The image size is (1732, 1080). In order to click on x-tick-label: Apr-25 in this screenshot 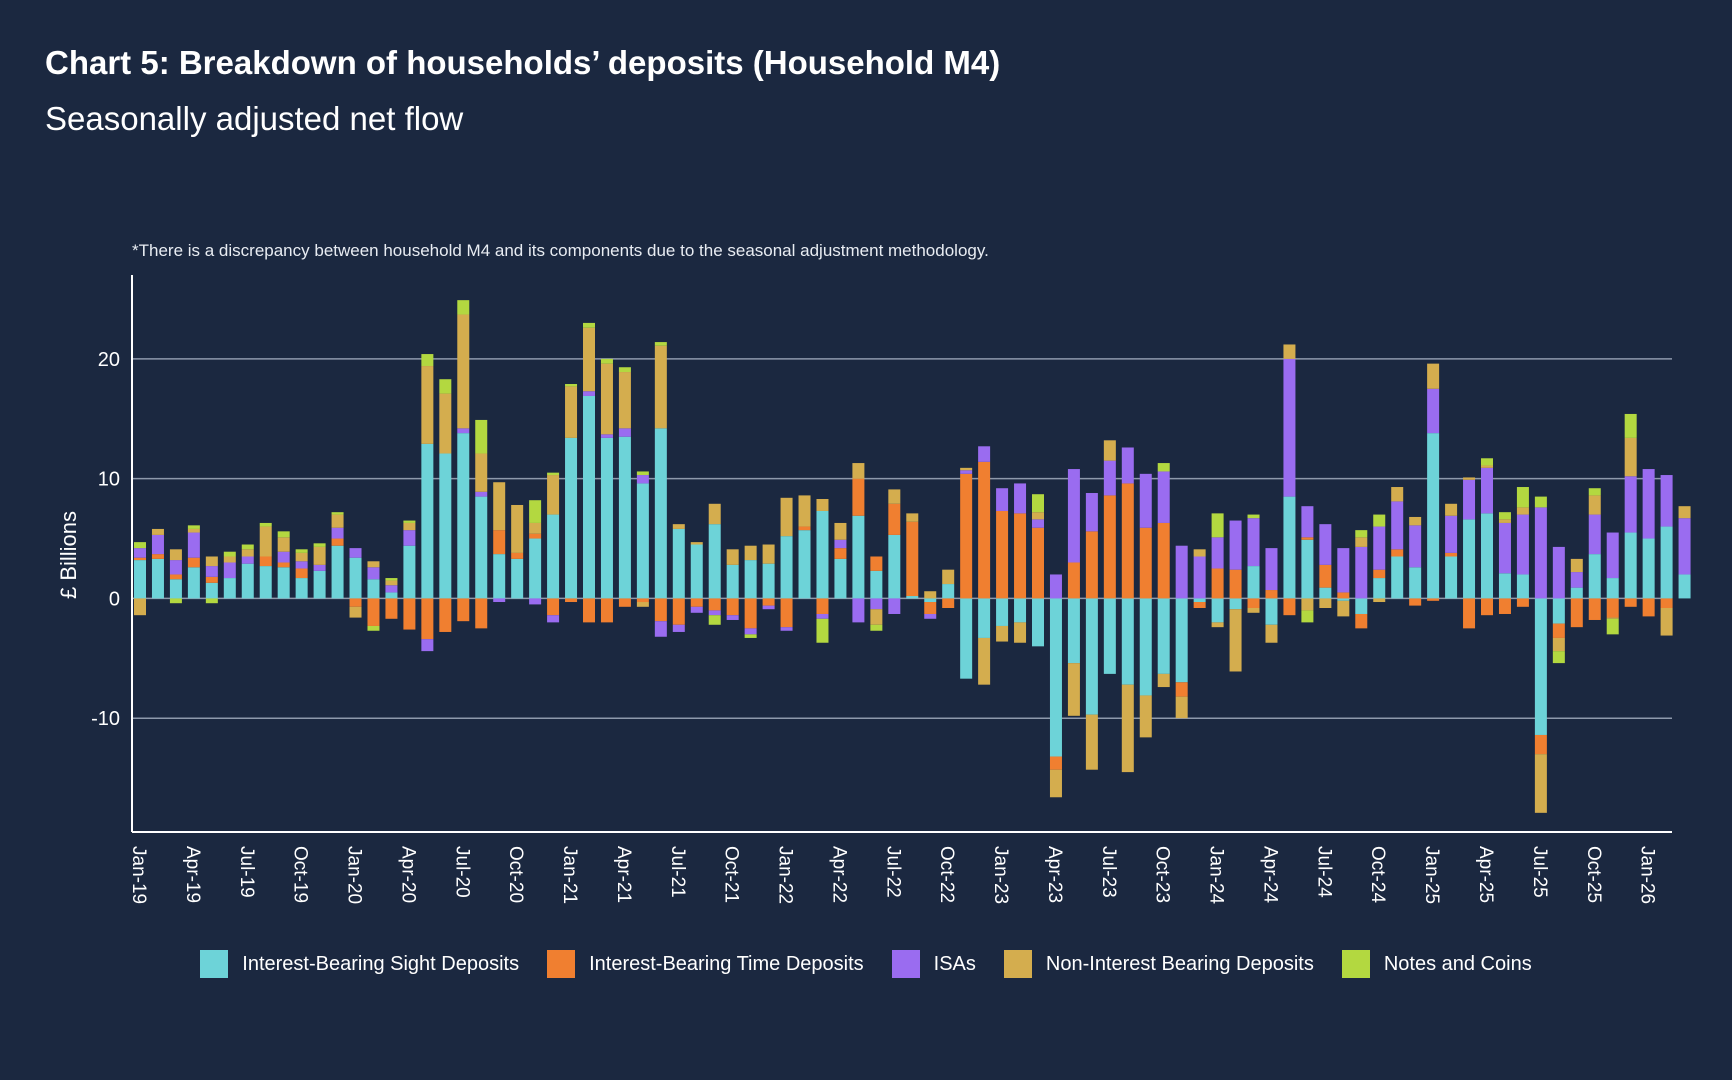, I will do `click(1485, 874)`.